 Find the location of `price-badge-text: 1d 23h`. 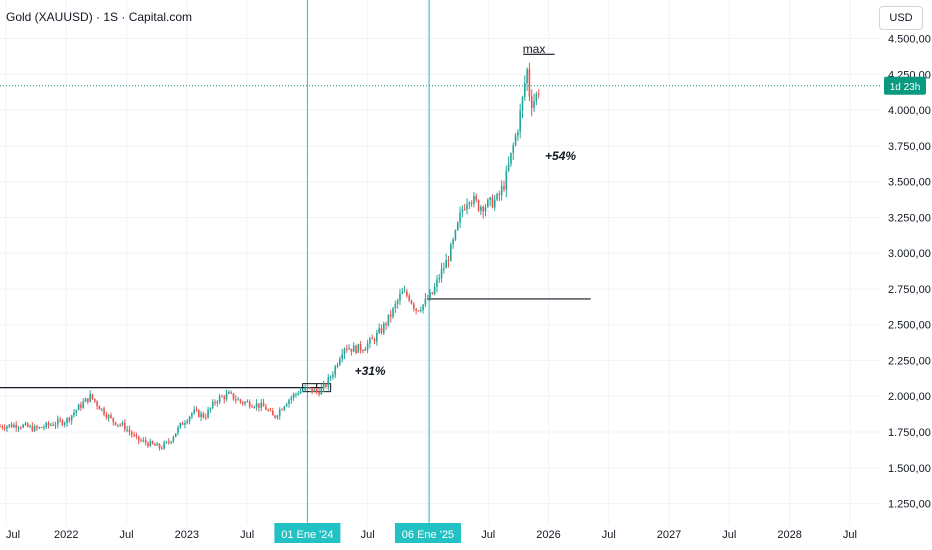

price-badge-text: 1d 23h is located at coordinates (905, 87).